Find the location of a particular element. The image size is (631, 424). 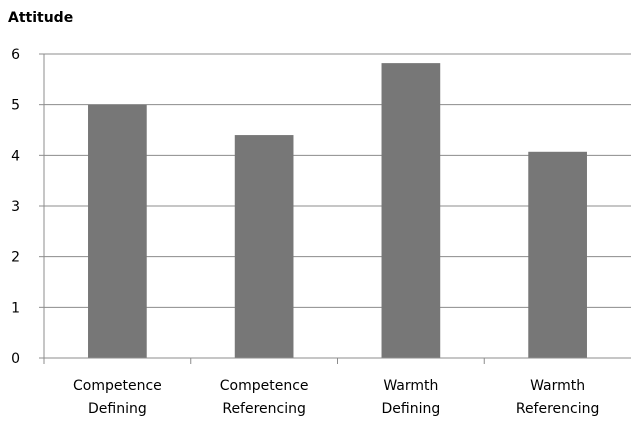

x-axis-ticks is located at coordinates (264, 361).